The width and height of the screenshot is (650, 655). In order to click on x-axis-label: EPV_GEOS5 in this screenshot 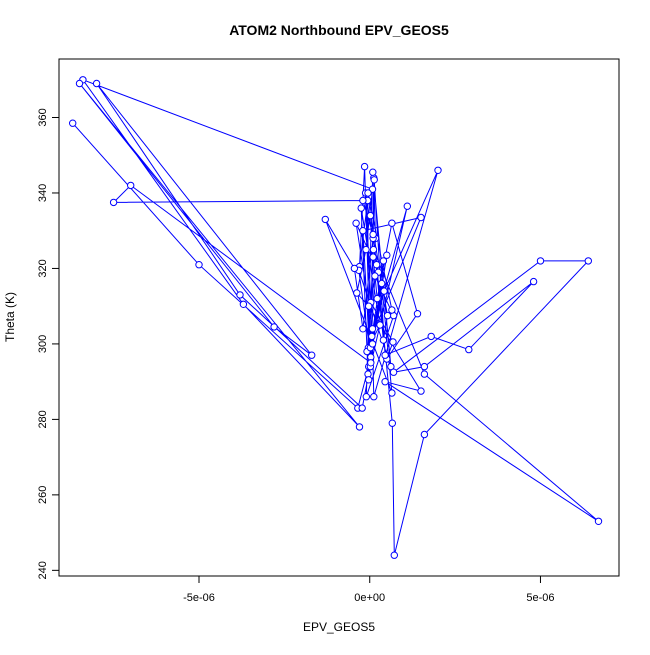, I will do `click(339, 627)`.